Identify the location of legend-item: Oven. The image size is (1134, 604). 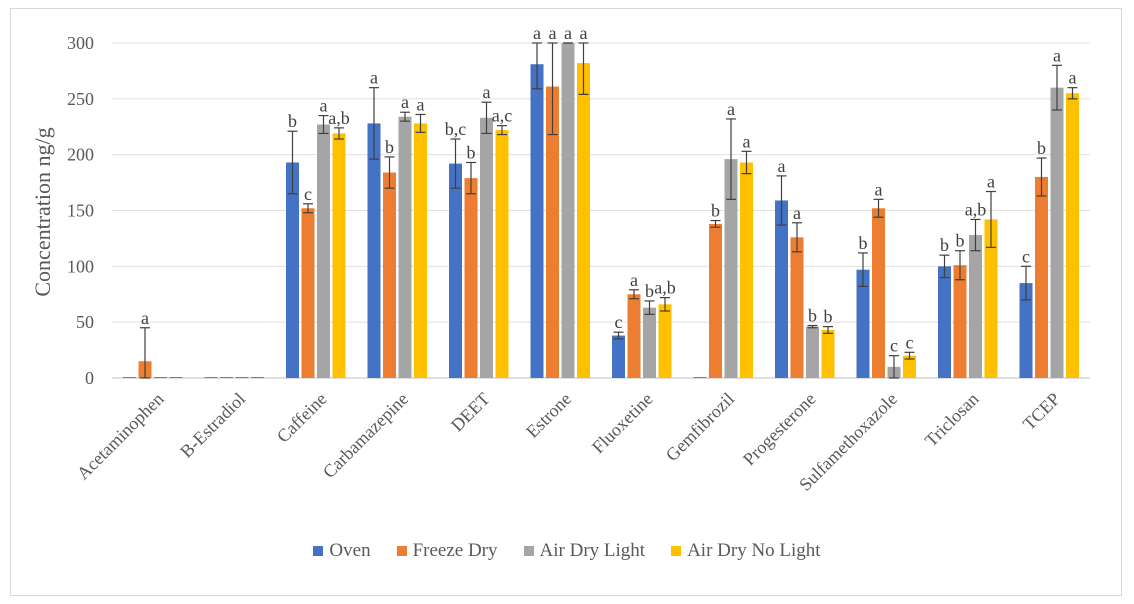
(342, 551).